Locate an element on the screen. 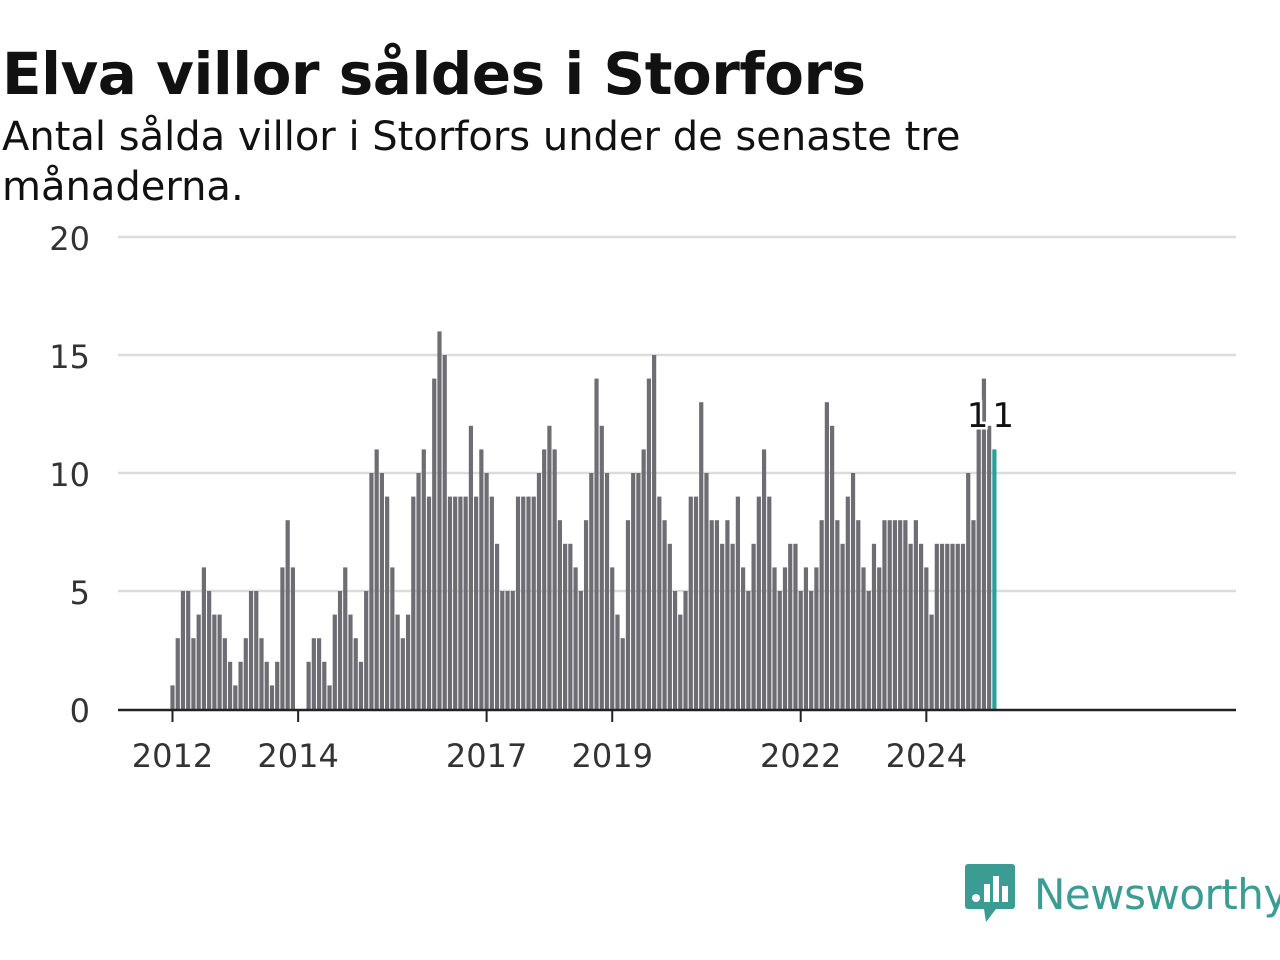 This screenshot has height=960, width=1280. y-tick-label: 0 is located at coordinates (80, 711).